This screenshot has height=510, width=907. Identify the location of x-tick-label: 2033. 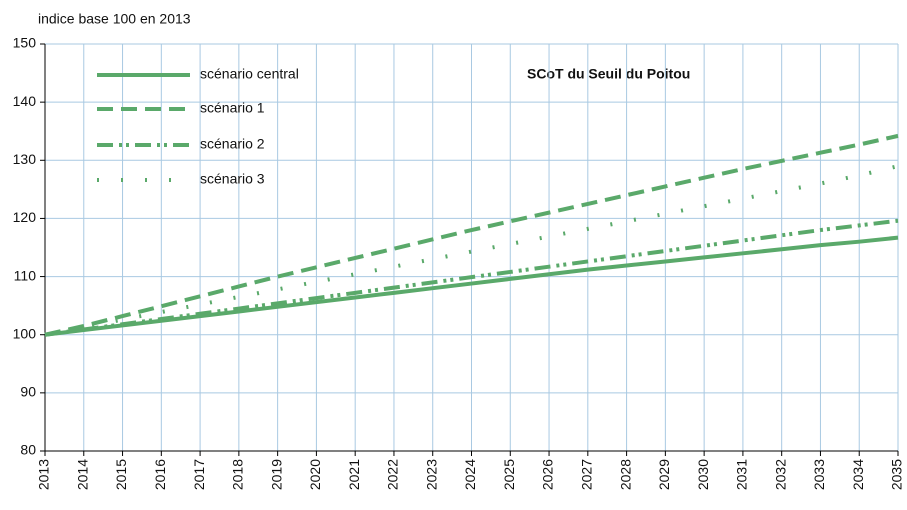
(819, 474).